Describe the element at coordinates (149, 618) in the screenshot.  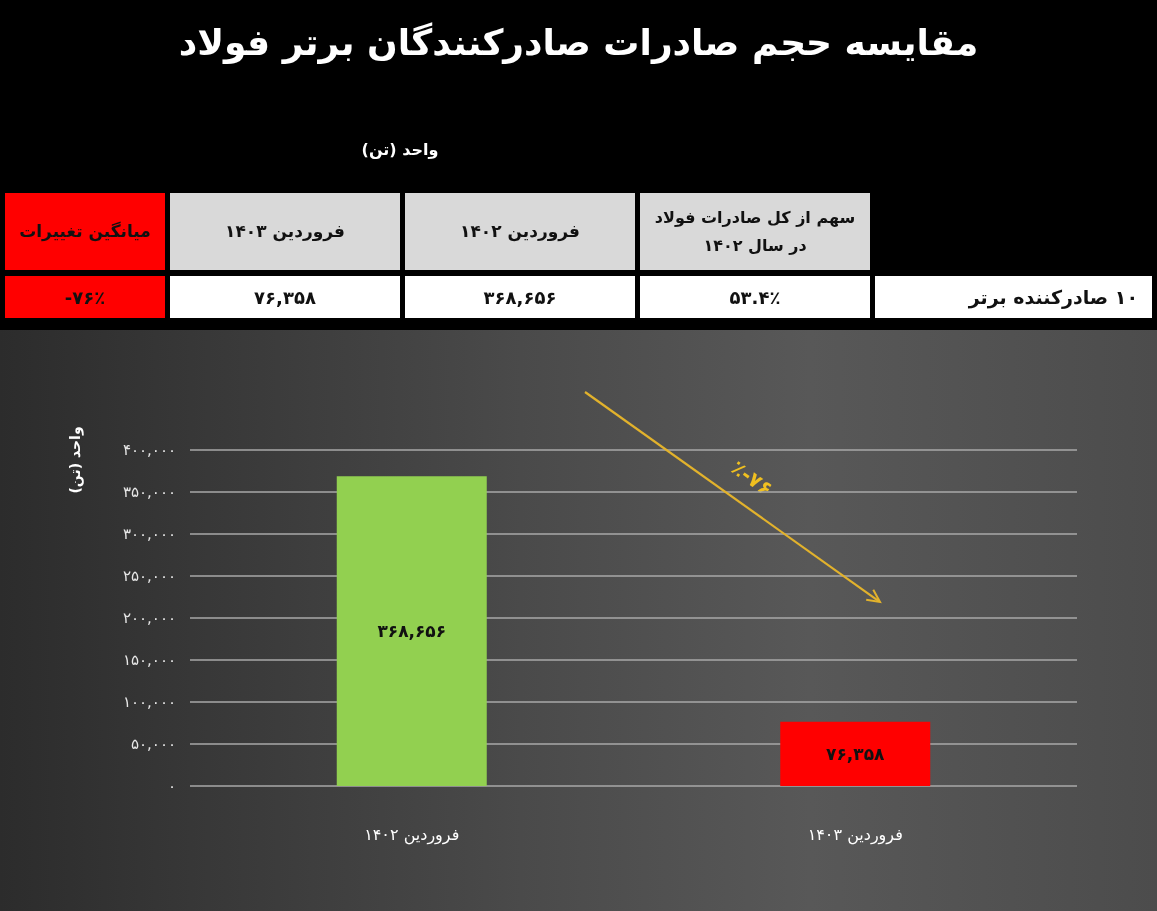
I see `y-tick-label: ۲۰۰,۰۰۰` at that location.